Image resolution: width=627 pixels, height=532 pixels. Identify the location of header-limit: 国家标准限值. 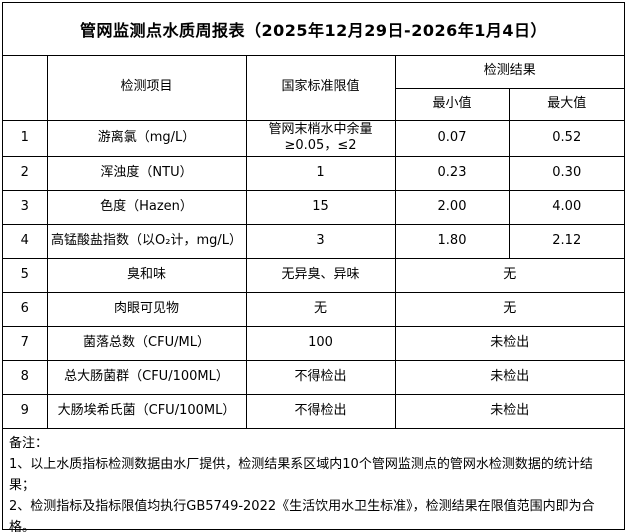
(320, 88).